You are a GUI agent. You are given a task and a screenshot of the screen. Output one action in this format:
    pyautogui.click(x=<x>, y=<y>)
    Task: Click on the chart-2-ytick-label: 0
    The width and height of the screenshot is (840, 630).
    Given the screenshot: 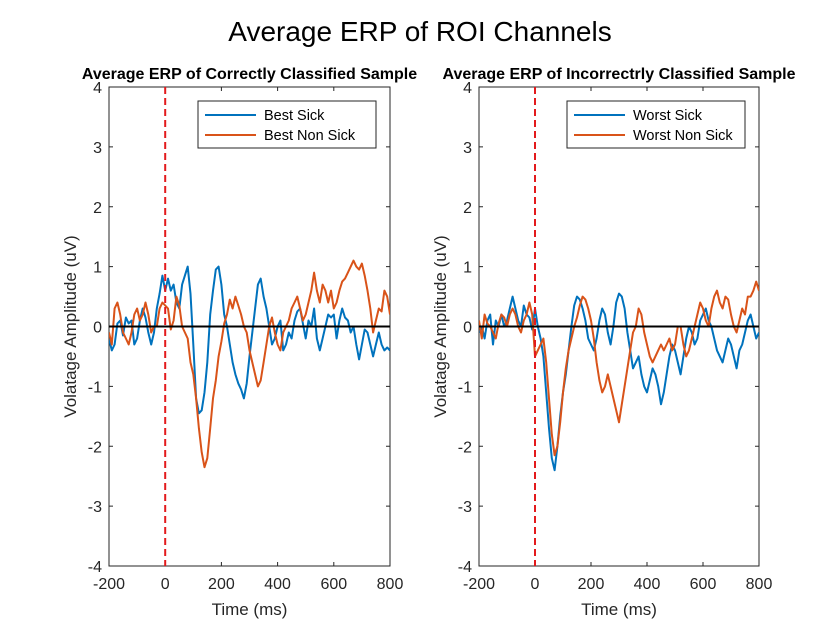 What is the action you would take?
    pyautogui.click(x=467, y=328)
    